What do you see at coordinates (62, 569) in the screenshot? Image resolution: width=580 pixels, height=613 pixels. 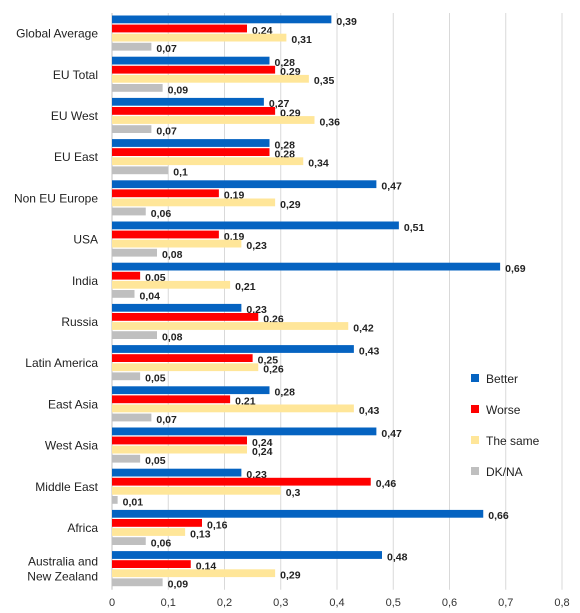 I see `category-label: Australia and New Zealand` at bounding box center [62, 569].